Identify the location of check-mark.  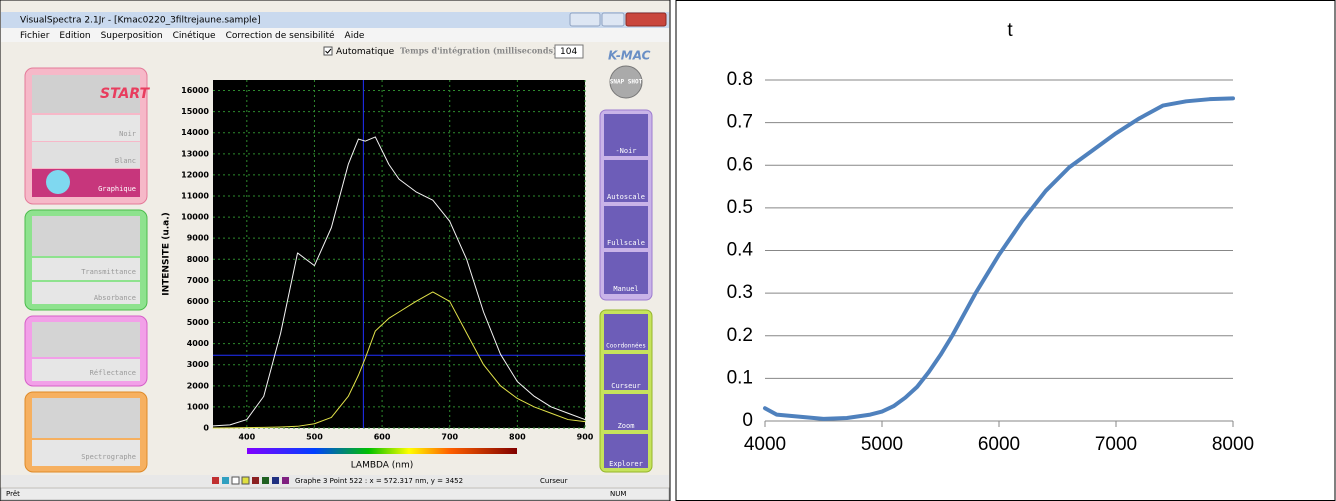
(328, 51).